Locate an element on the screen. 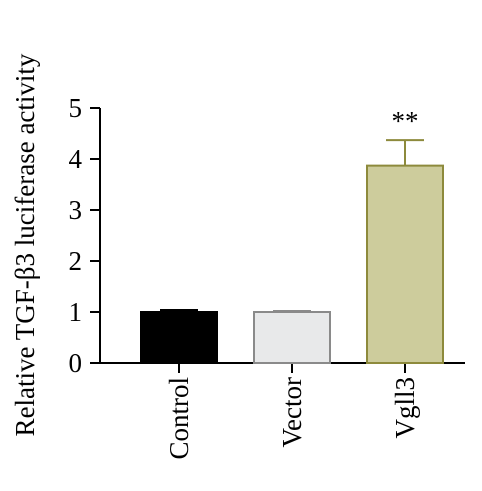  x-tick-label: Vector is located at coordinates (292, 412).